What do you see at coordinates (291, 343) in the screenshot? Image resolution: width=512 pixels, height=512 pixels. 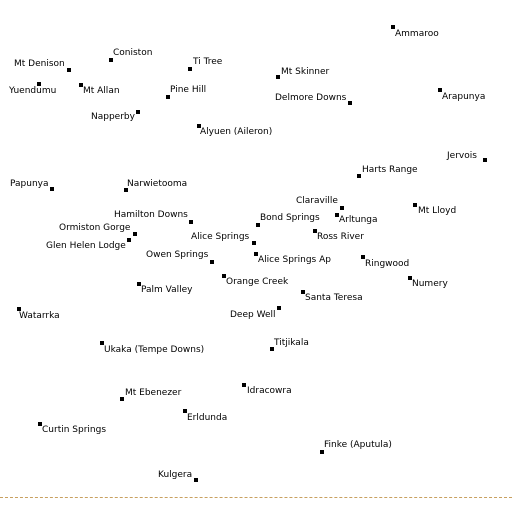 I see `place-label: Titjikala` at bounding box center [291, 343].